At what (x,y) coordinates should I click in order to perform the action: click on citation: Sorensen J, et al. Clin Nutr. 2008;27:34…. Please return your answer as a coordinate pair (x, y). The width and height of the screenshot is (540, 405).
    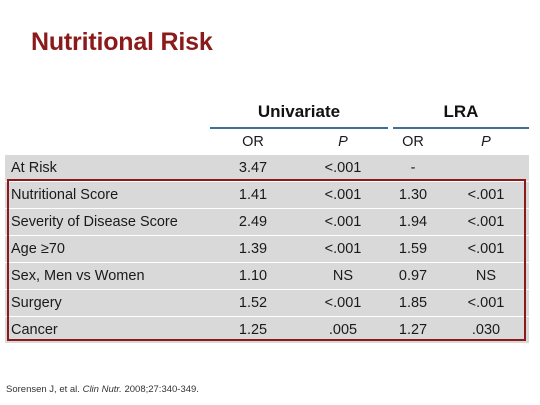
    Looking at the image, I should click on (102, 389).